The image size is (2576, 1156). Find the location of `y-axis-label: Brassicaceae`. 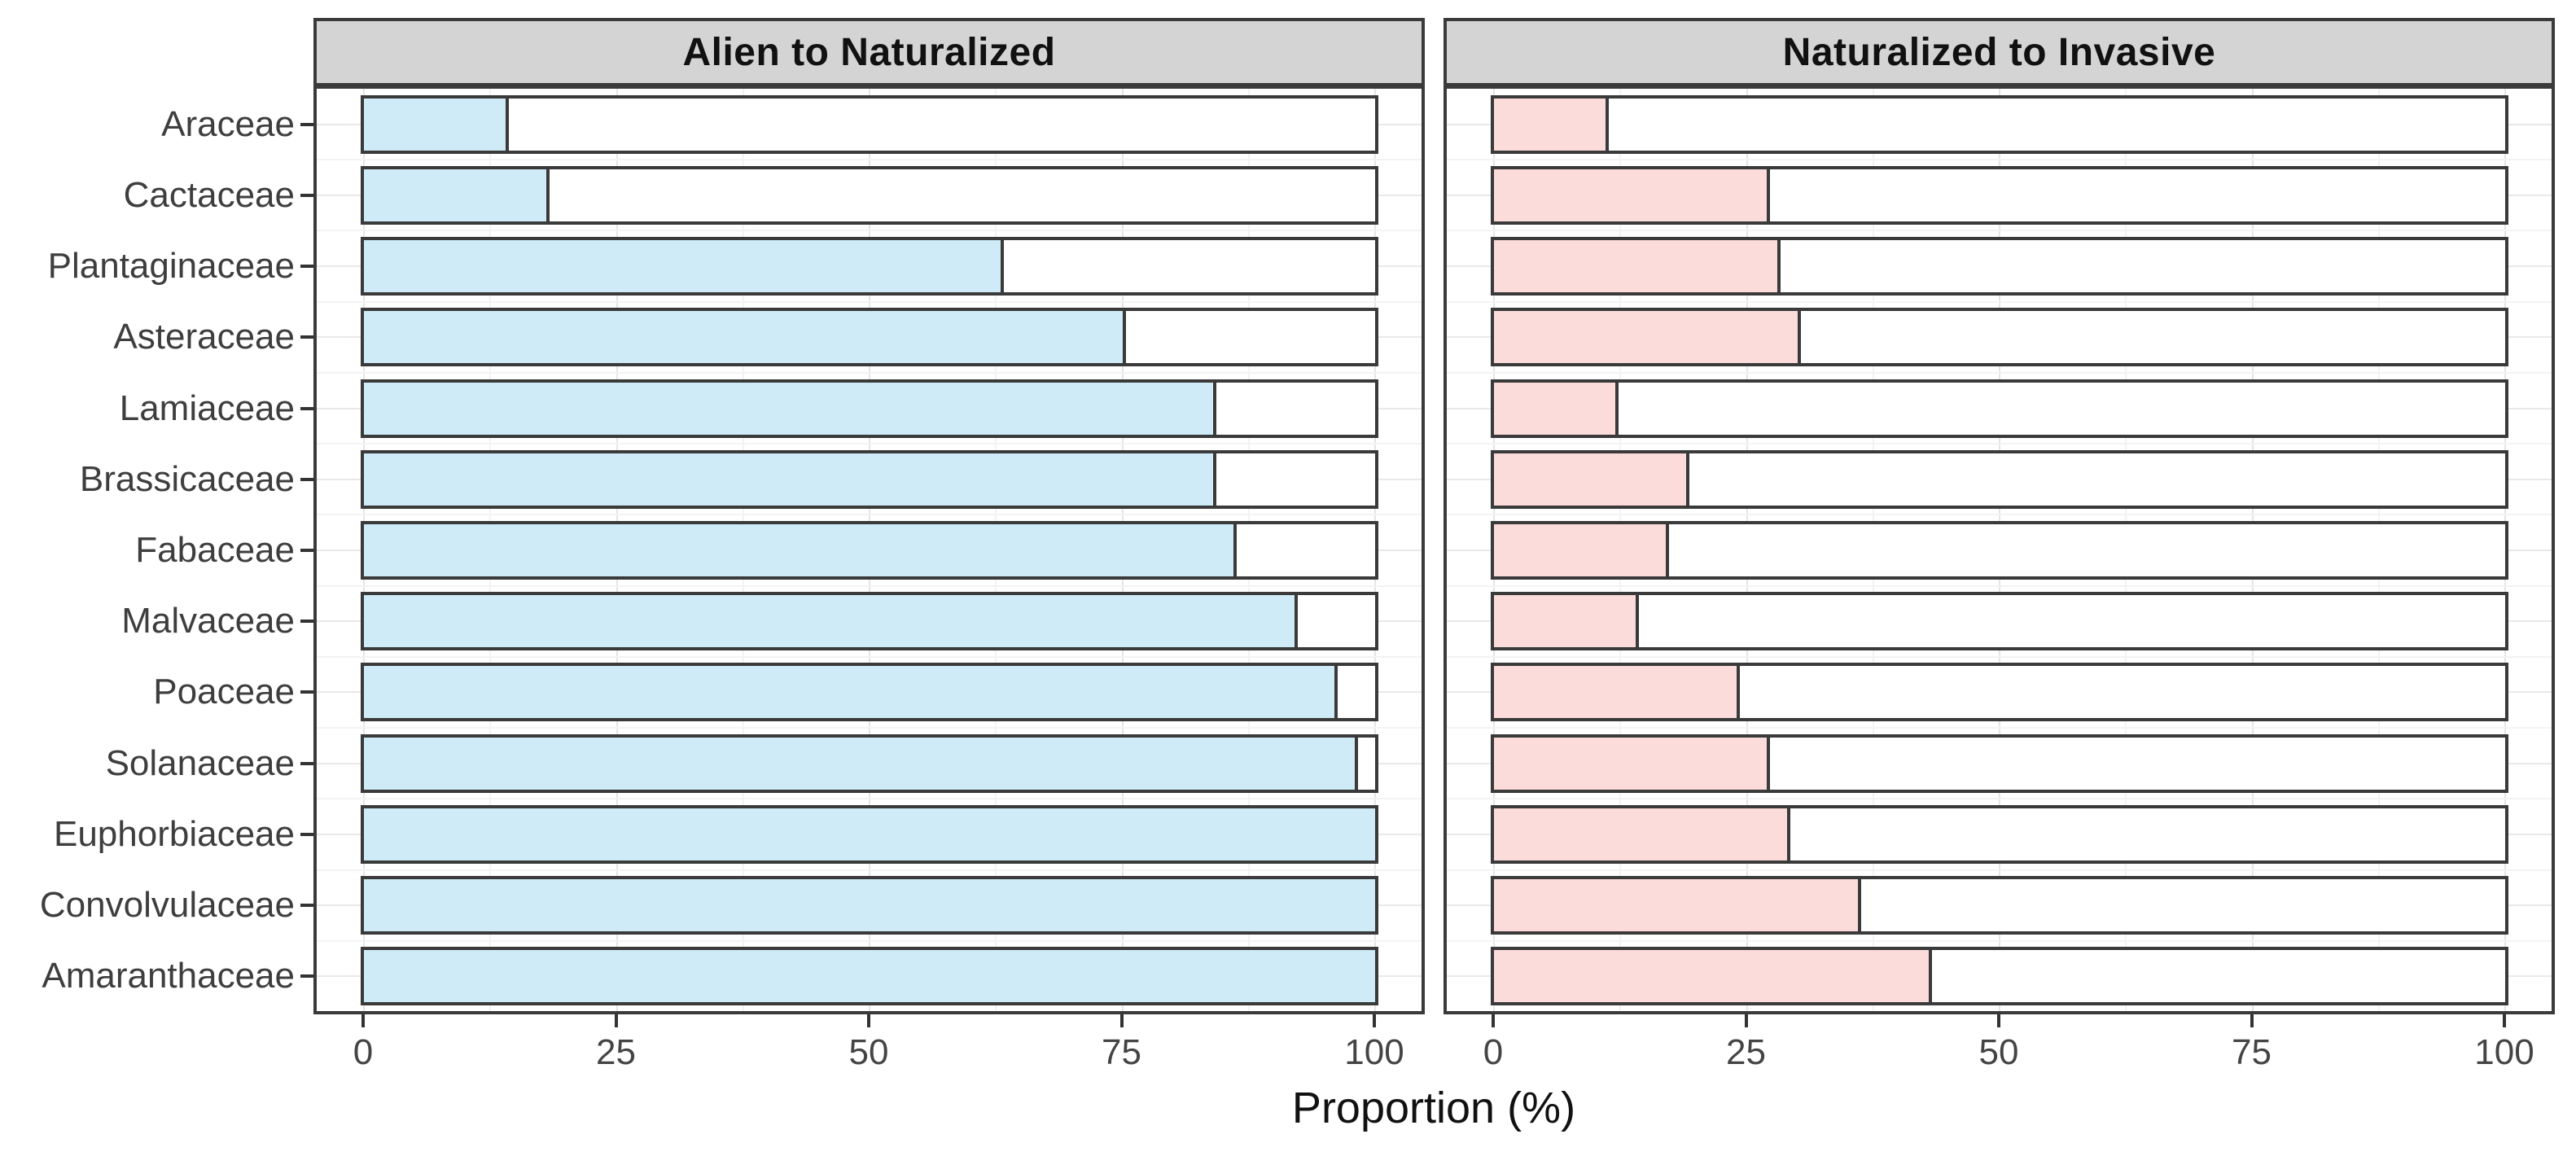

y-axis-label: Brassicaceae is located at coordinates (187, 479).